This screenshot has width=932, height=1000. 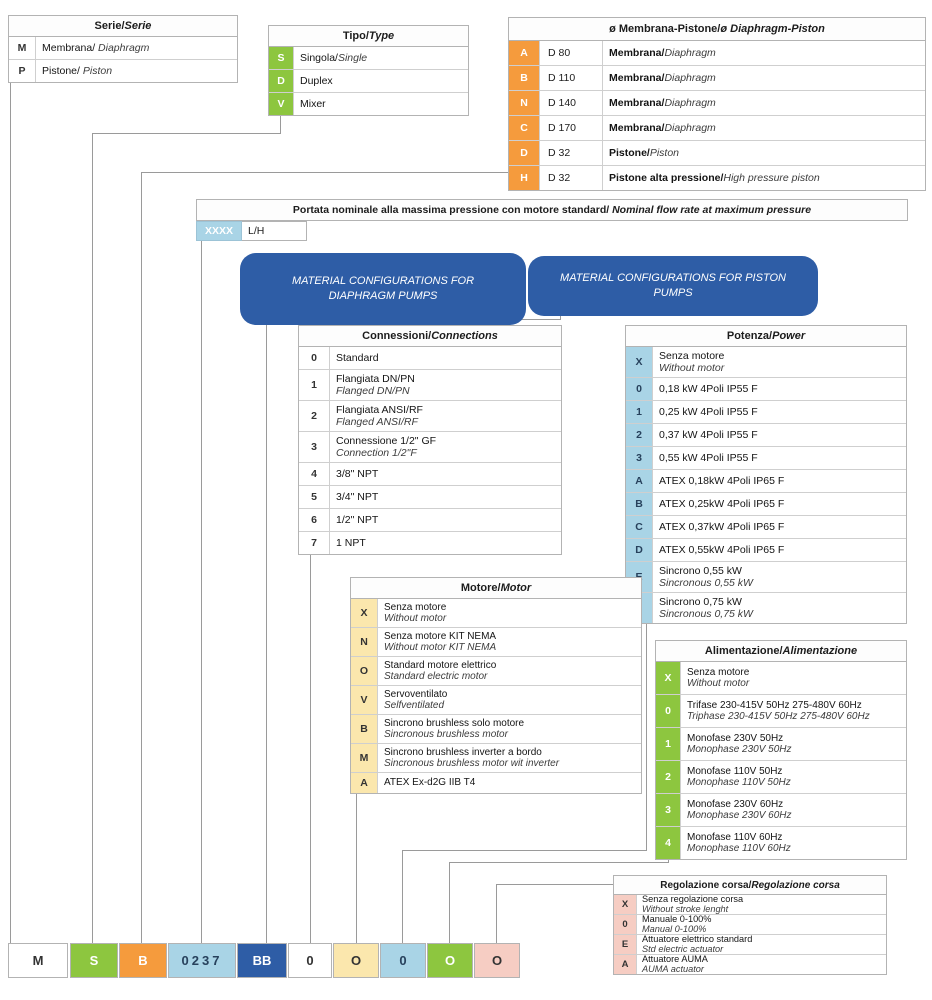 I want to click on code-cell: X, so click(x=668, y=678).